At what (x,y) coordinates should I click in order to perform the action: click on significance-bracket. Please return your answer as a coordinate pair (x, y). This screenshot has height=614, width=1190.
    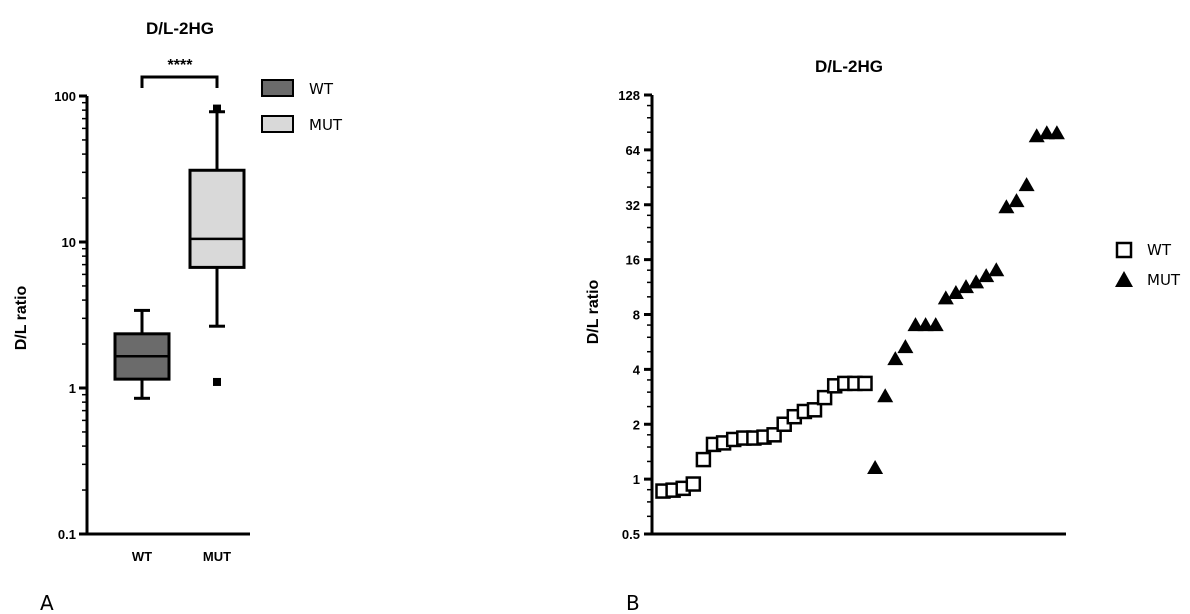
    Looking at the image, I should click on (179, 81).